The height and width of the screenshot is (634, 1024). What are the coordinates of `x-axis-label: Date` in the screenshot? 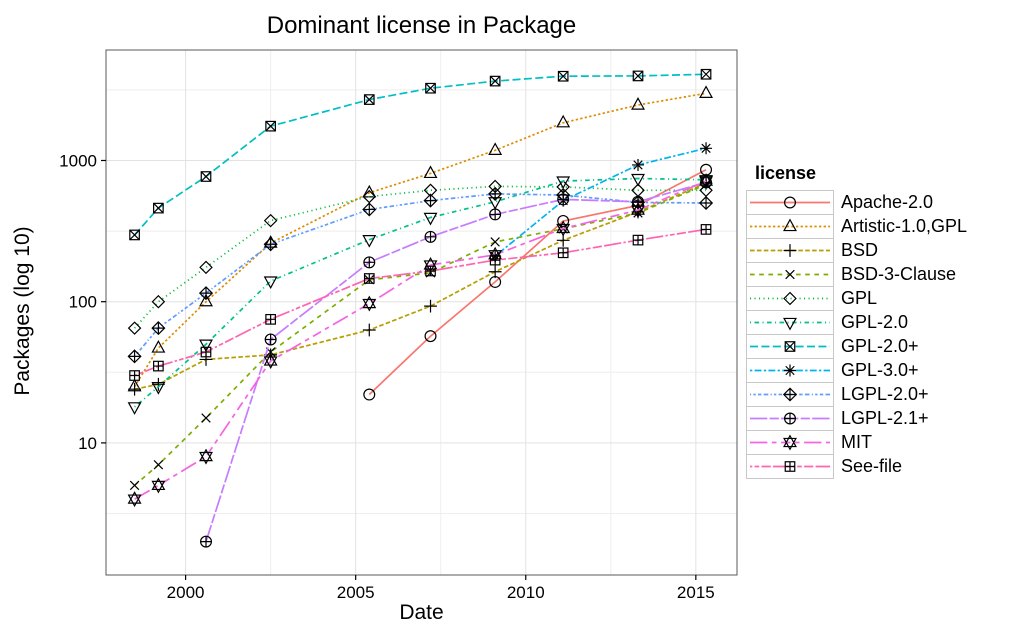 It's located at (421, 612).